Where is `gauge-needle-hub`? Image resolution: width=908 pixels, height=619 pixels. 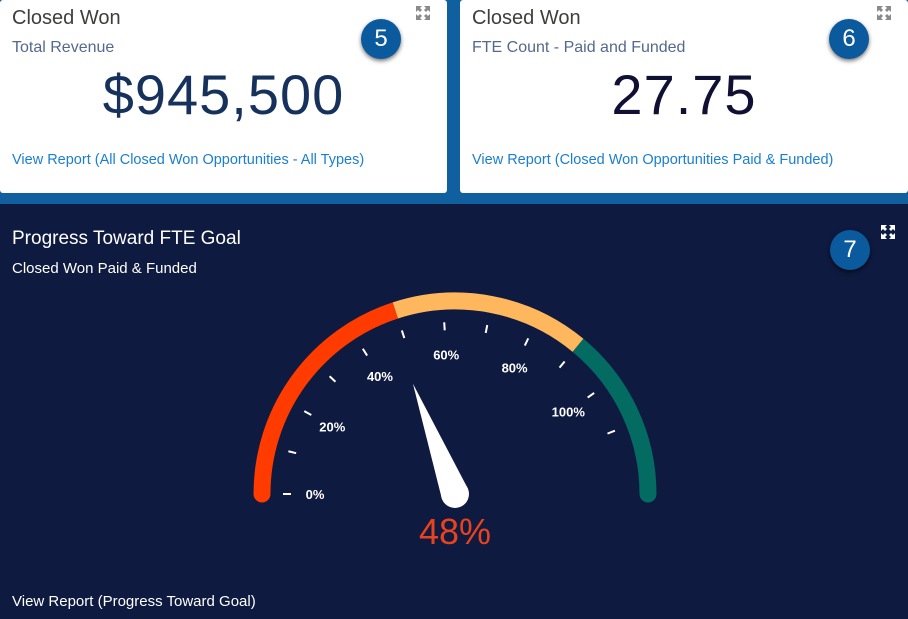
gauge-needle-hub is located at coordinates (455, 494).